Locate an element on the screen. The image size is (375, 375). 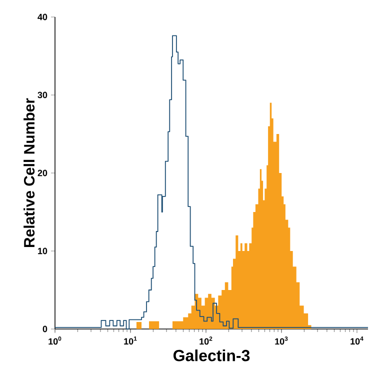
x-tick-label: 10$^{3}$ is located at coordinates (281, 340).